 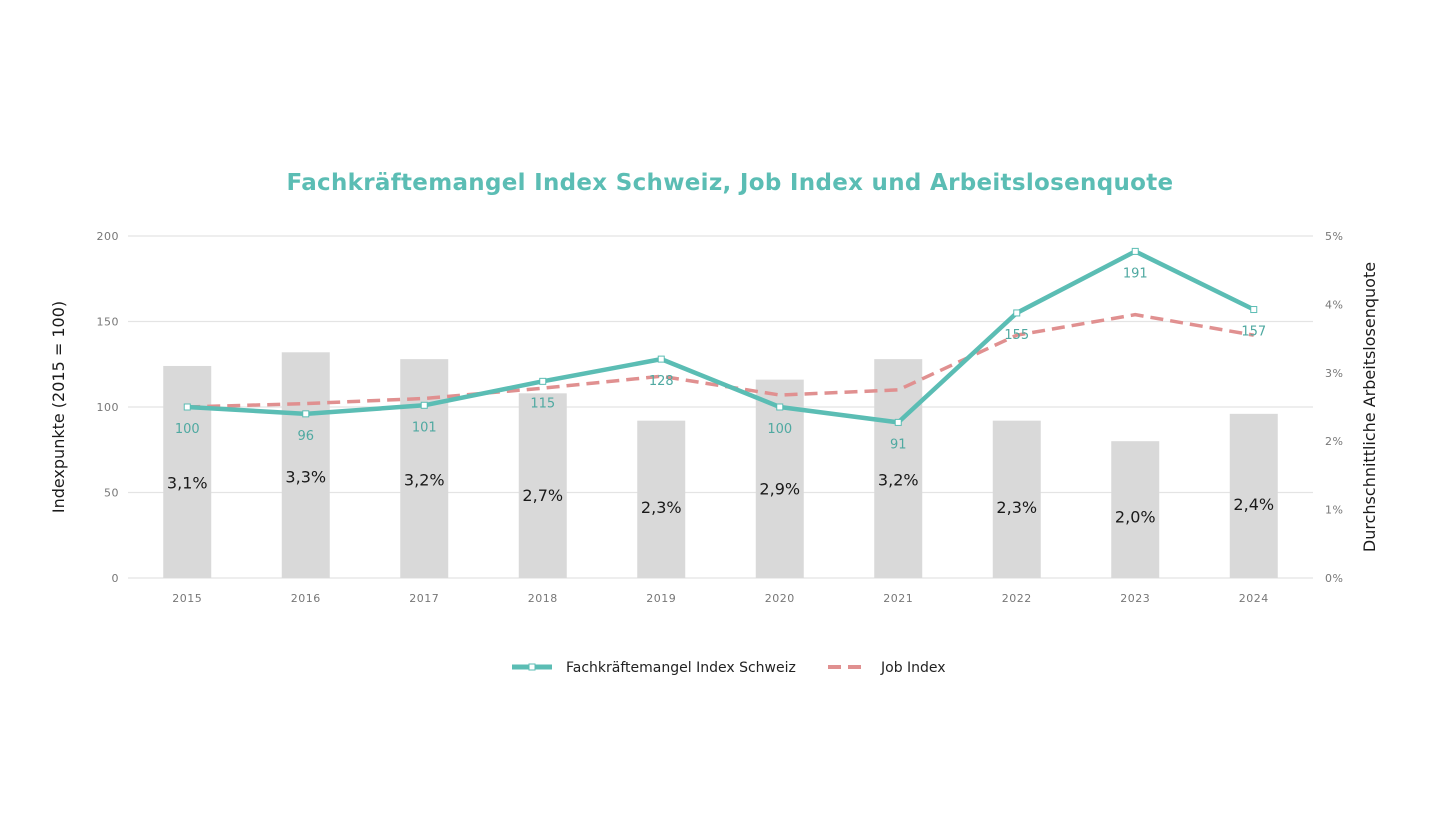 What do you see at coordinates (681, 668) in the screenshot?
I see `legend-label-fachkraeftemangel: Fachkräftemangel Index Schweiz` at bounding box center [681, 668].